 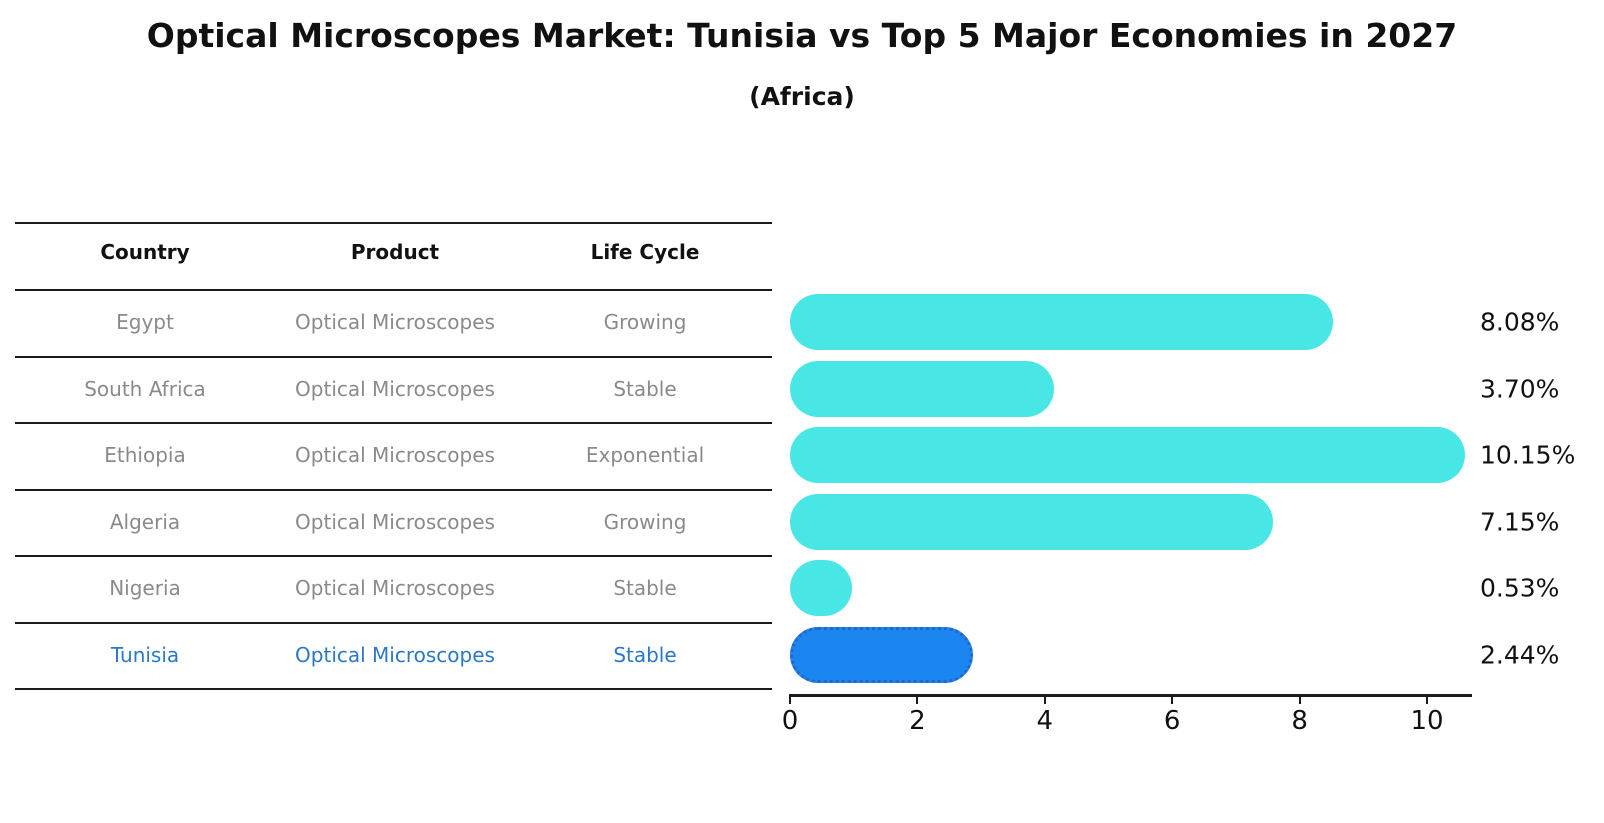 I want to click on row-life-cycle-cell: Exponential, so click(x=645, y=455).